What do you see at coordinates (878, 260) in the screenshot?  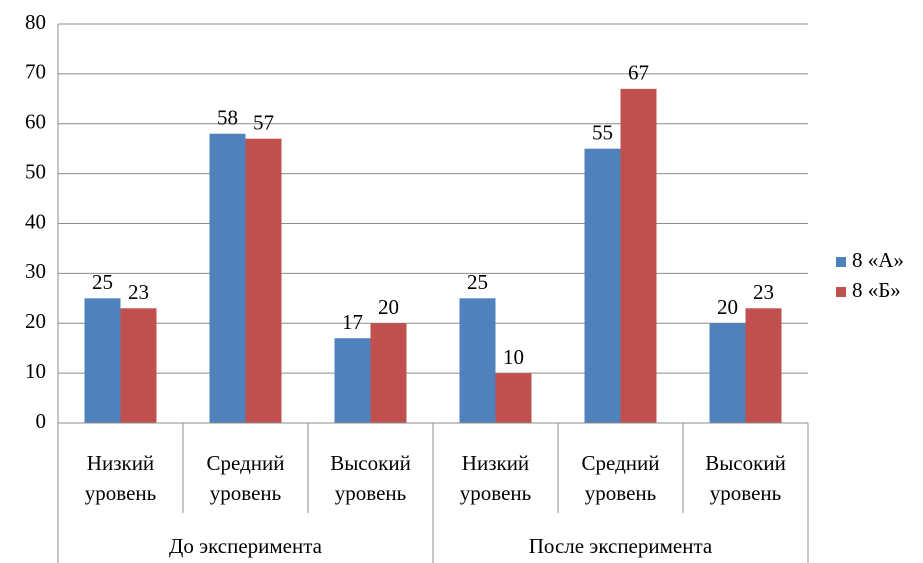 I see `legend-label: 8 «А»` at bounding box center [878, 260].